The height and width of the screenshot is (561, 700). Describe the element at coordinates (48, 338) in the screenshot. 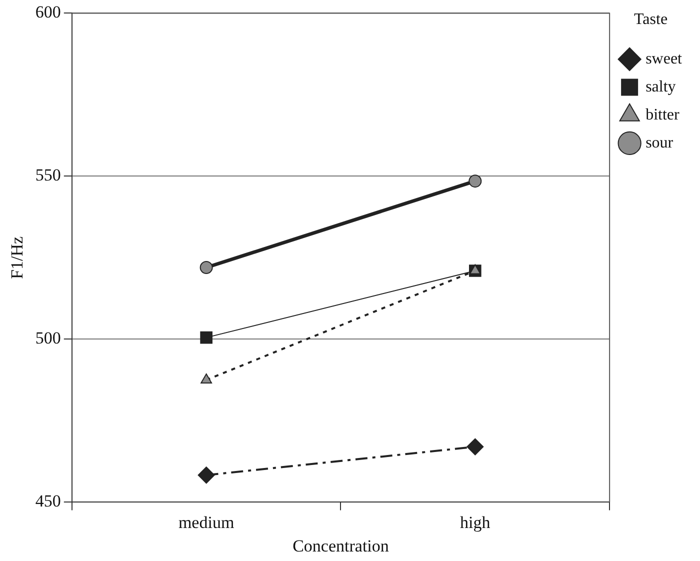

I see `y-tick-label: 500` at that location.